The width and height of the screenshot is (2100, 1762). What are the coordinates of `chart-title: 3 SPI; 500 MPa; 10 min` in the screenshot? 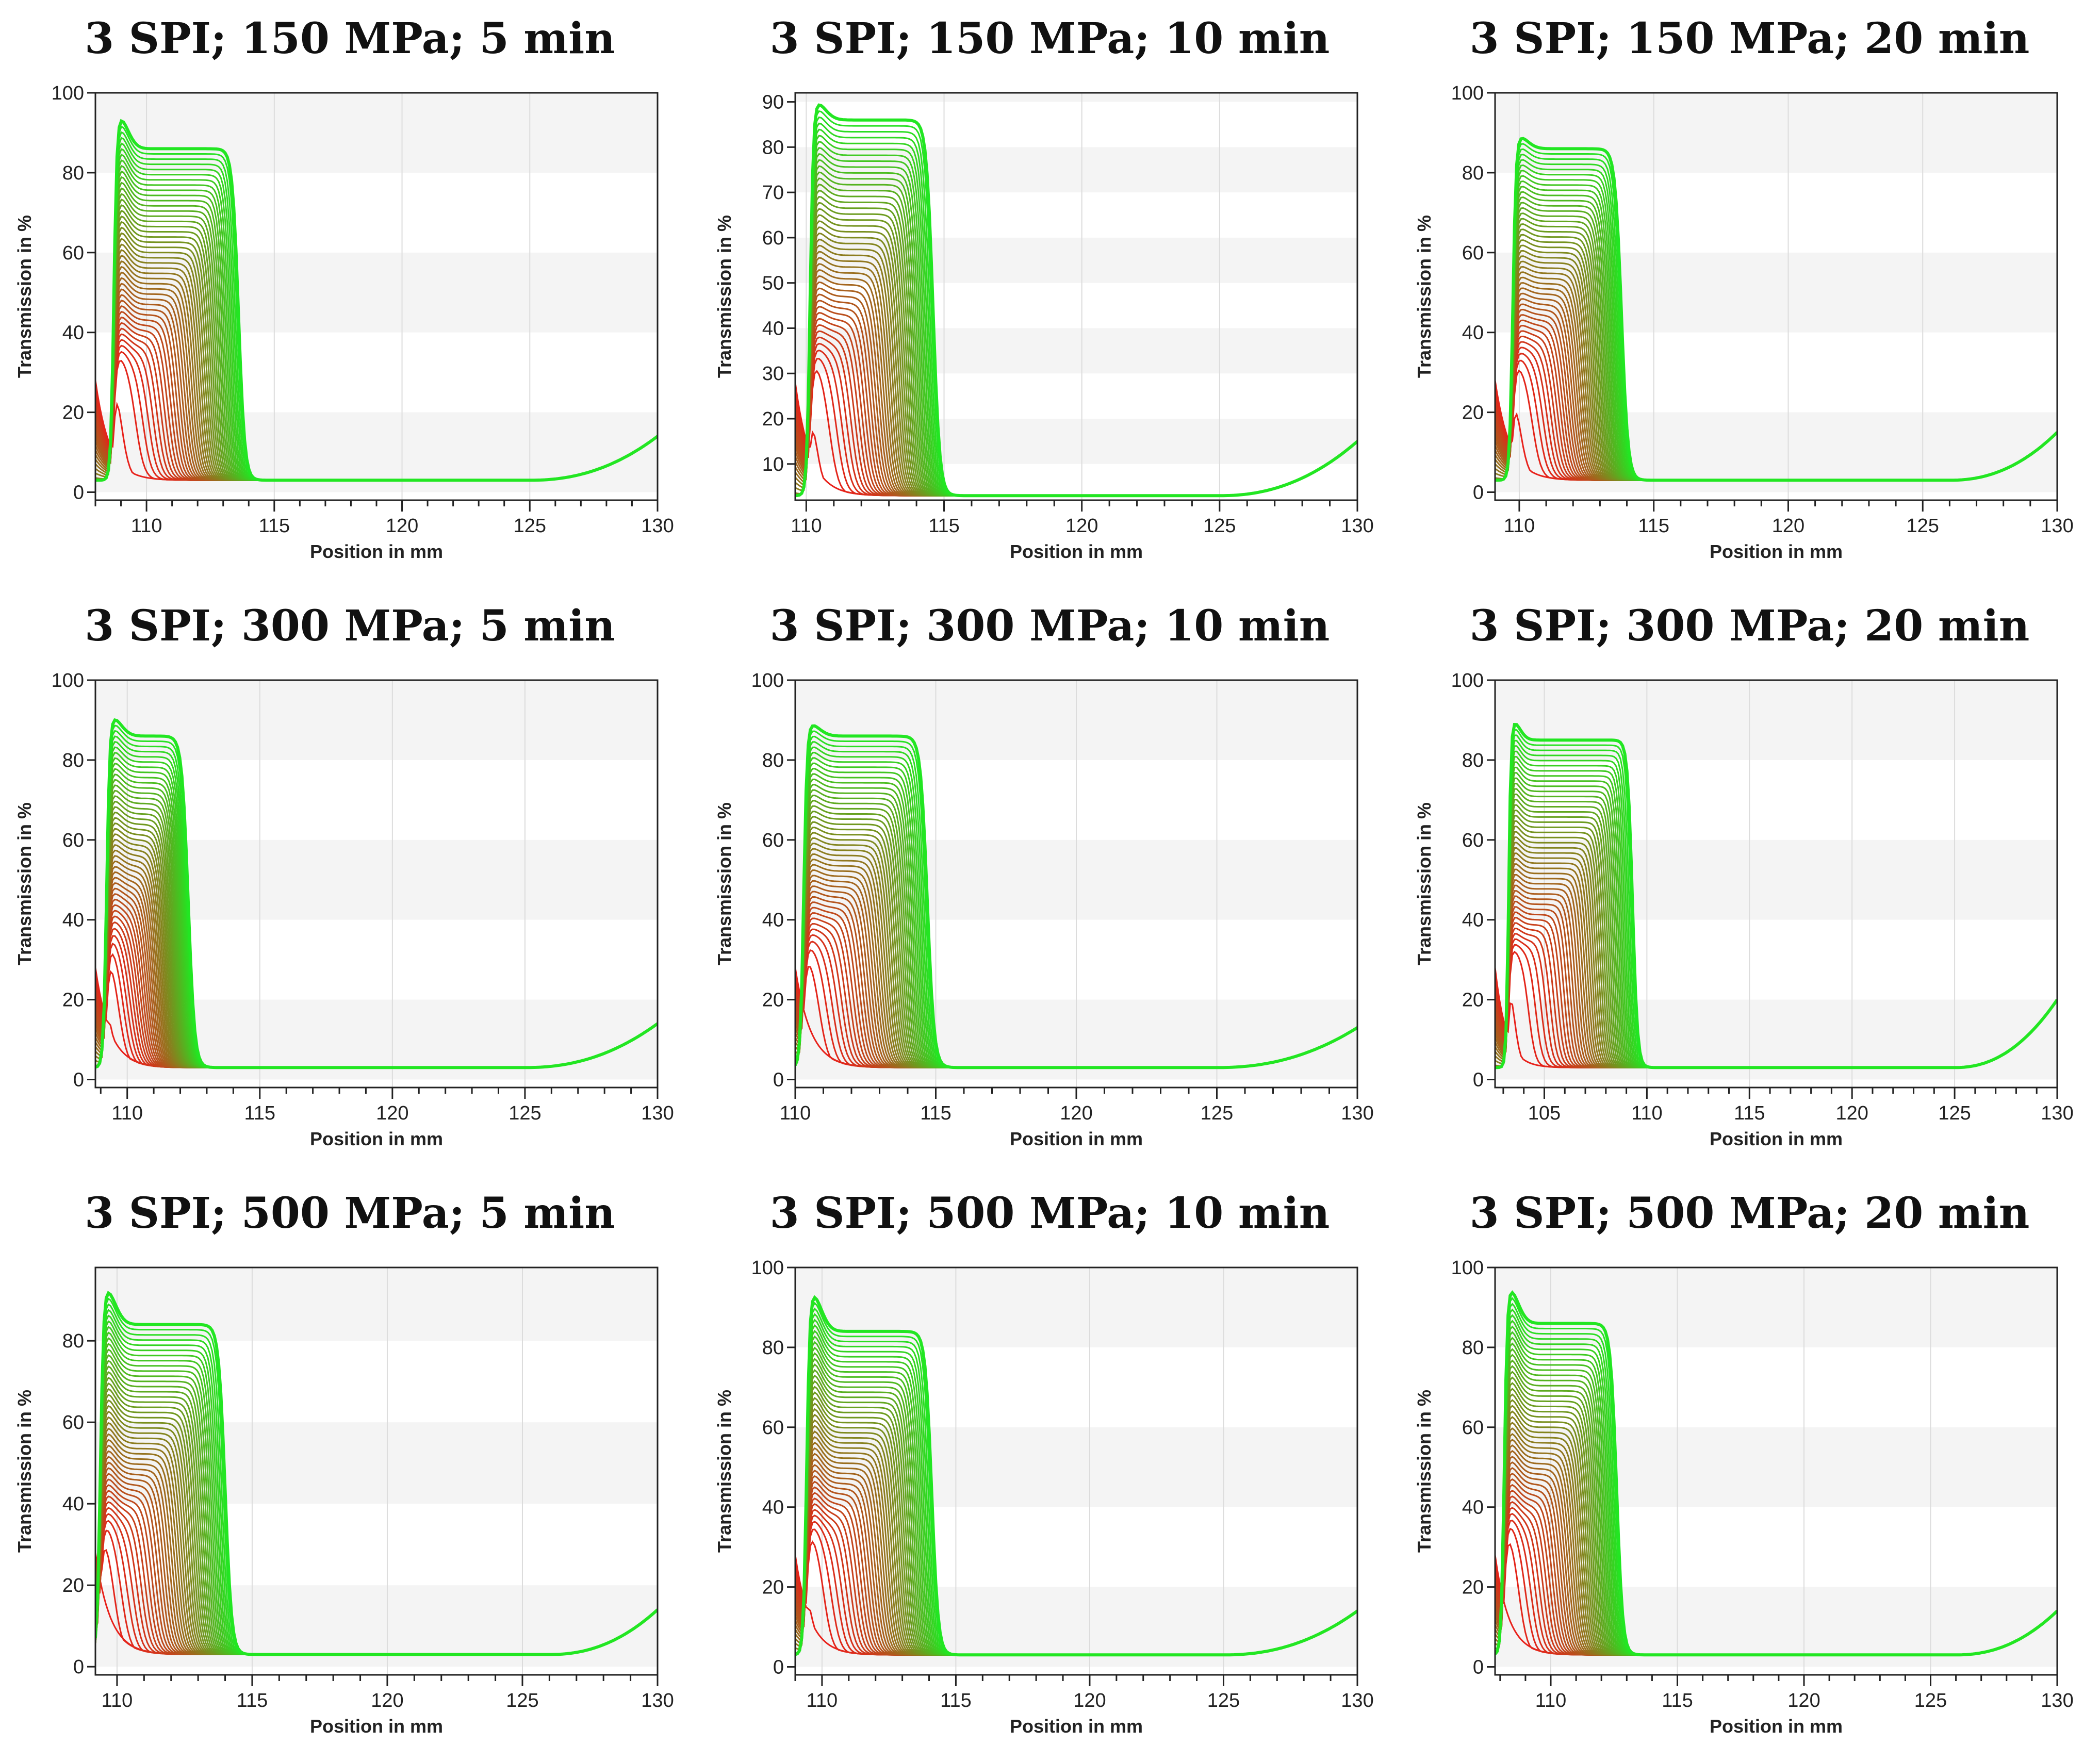 It's located at (1050, 1213).